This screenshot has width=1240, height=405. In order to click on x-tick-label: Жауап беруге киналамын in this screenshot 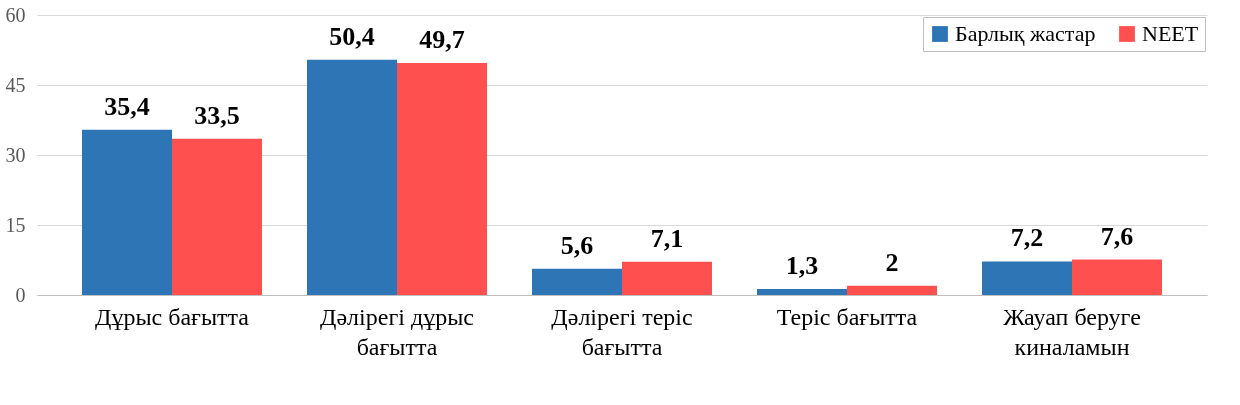, I will do `click(1072, 331)`.